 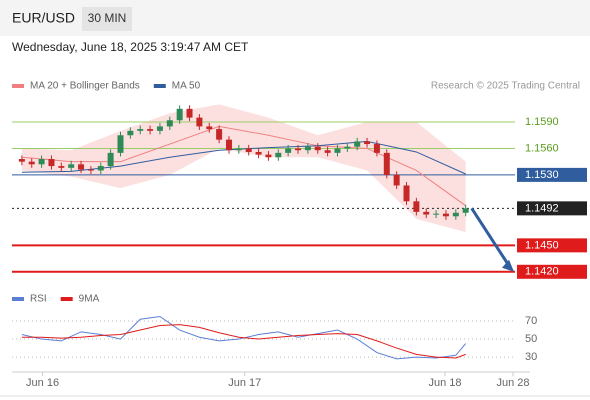 I want to click on y-tick-label: 50, so click(x=531, y=339).